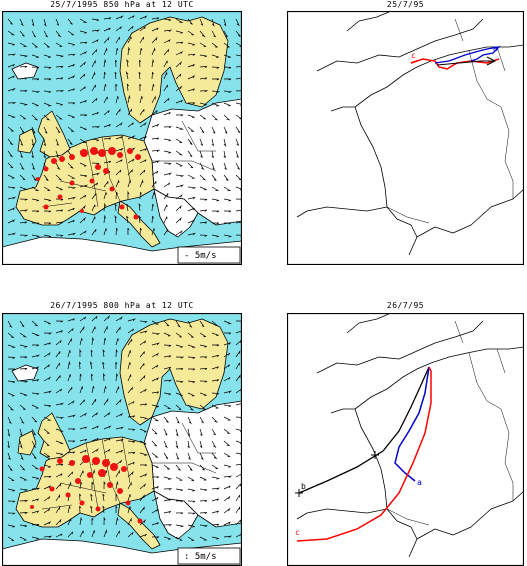 This screenshot has width=527, height=566. I want to click on wind-scale-label: - 5m/s, so click(200, 256).